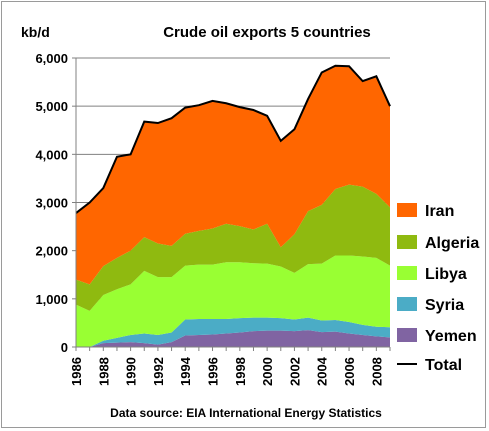  Describe the element at coordinates (103, 371) in the screenshot. I see `x-tick-label: 1988` at that location.